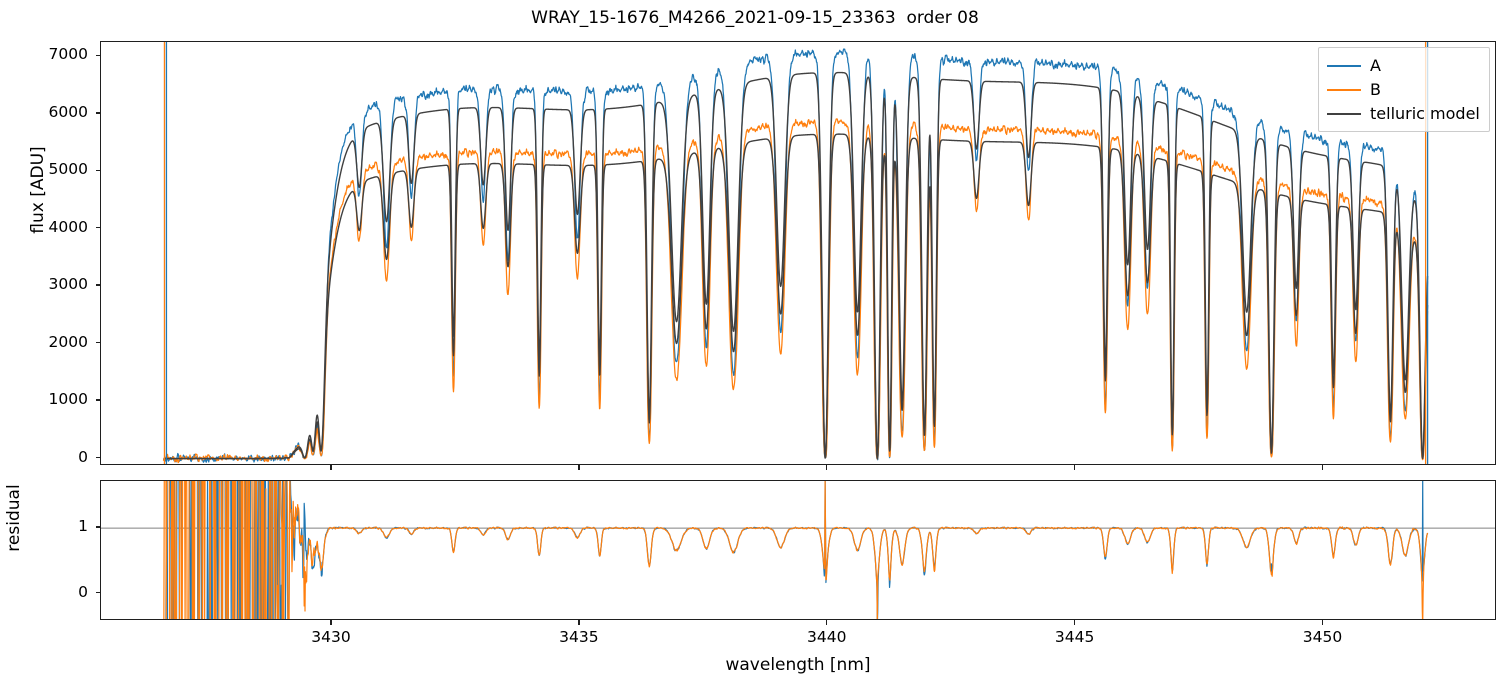 The width and height of the screenshot is (1510, 696). I want to click on legend-entry: A, so click(1354, 66).